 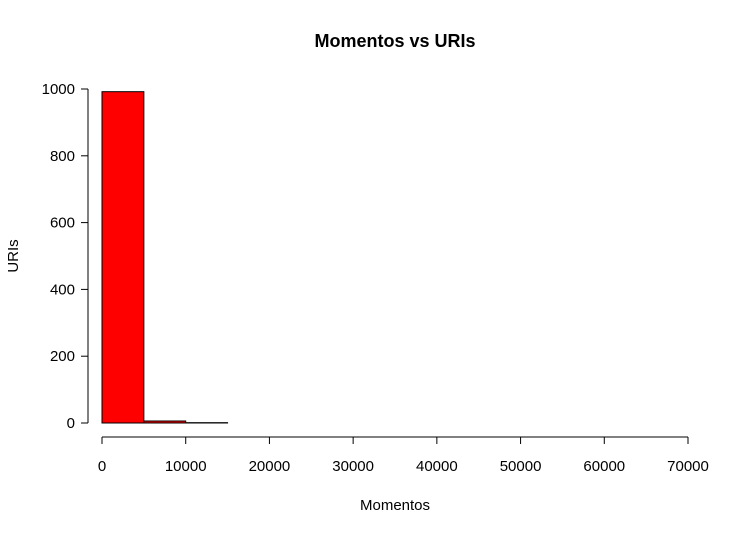 What do you see at coordinates (62, 156) in the screenshot?
I see `y-tick-label-4: 800` at bounding box center [62, 156].